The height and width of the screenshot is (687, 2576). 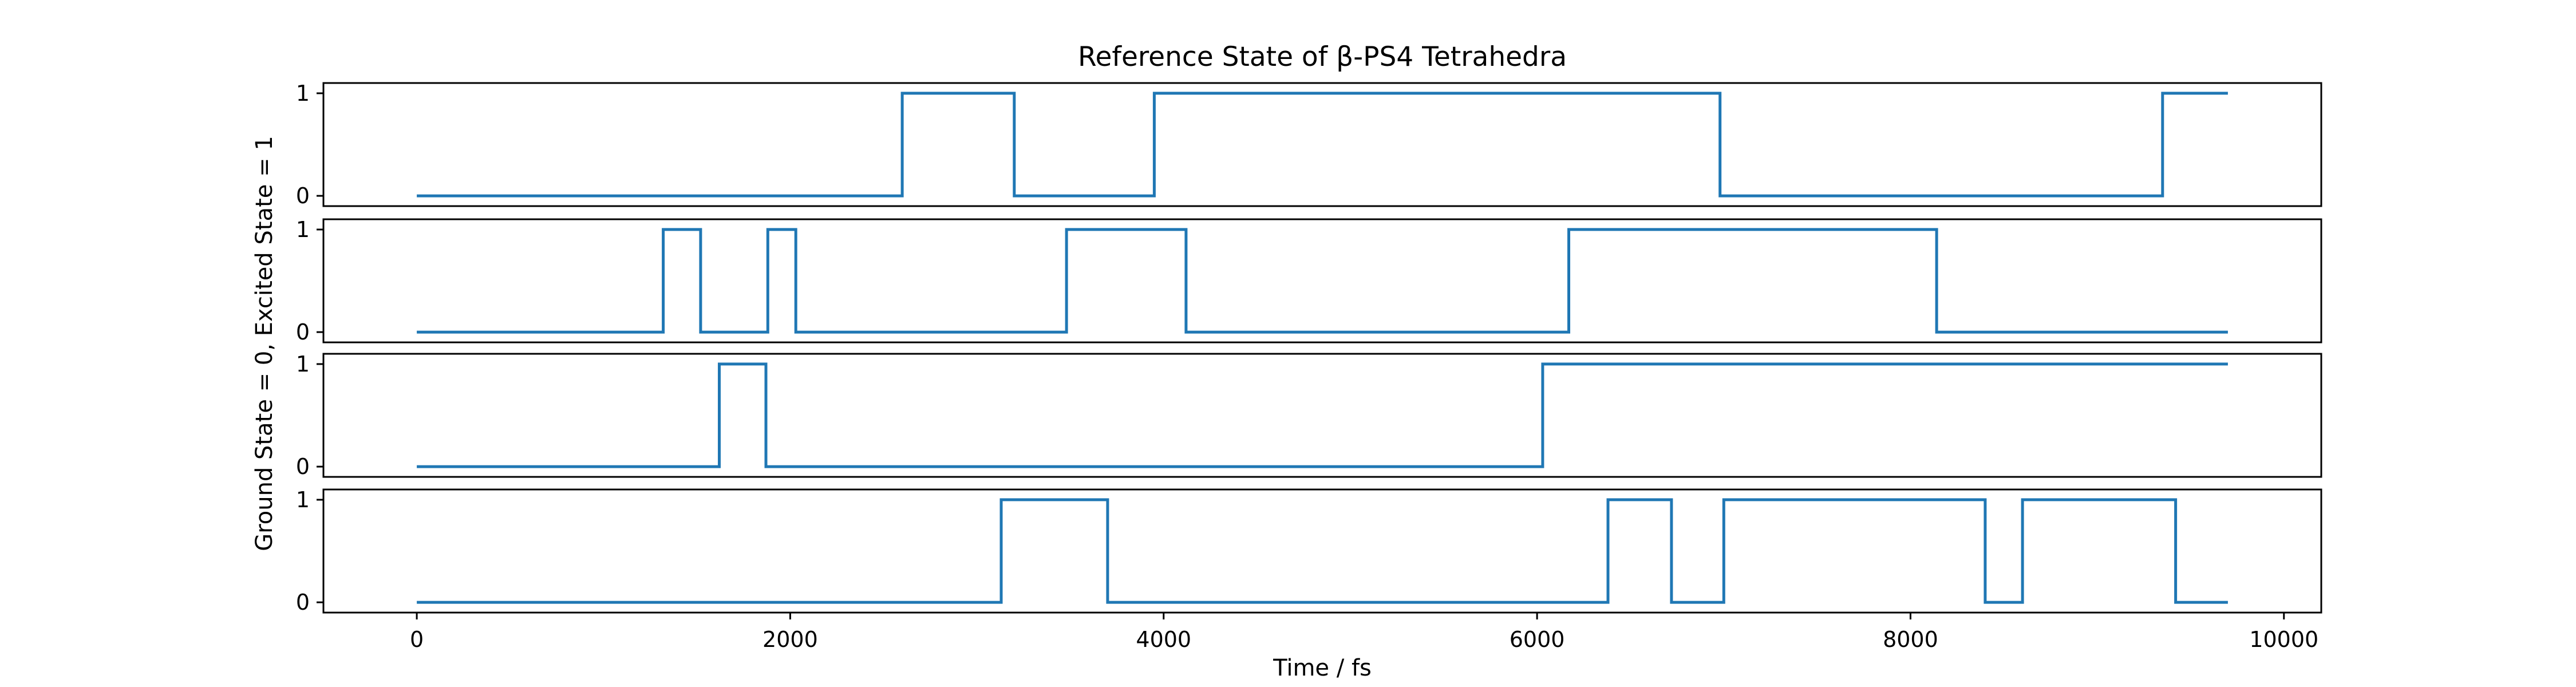 I want to click on panel-3-series-line, so click(x=1322, y=415).